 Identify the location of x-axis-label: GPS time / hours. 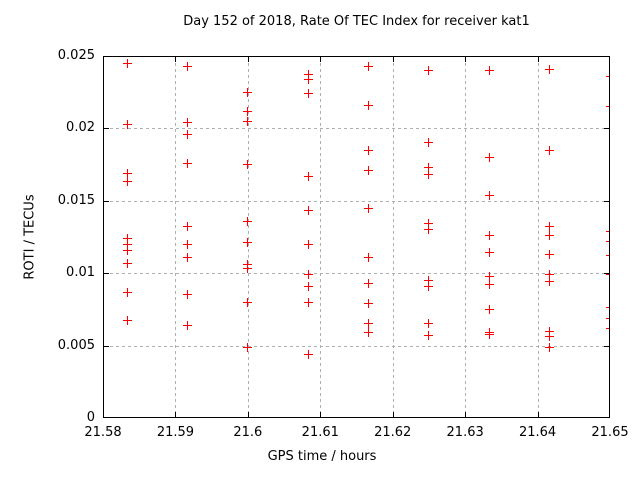
(322, 456).